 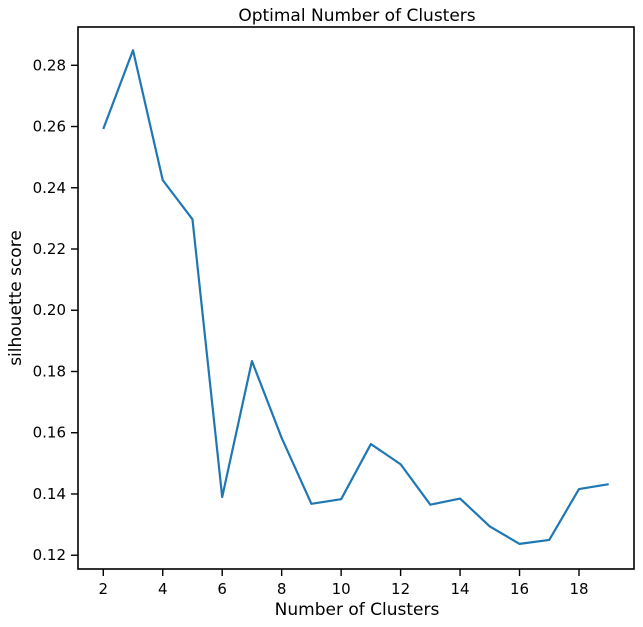 I want to click on x-tick-label: 4, so click(x=163, y=589).